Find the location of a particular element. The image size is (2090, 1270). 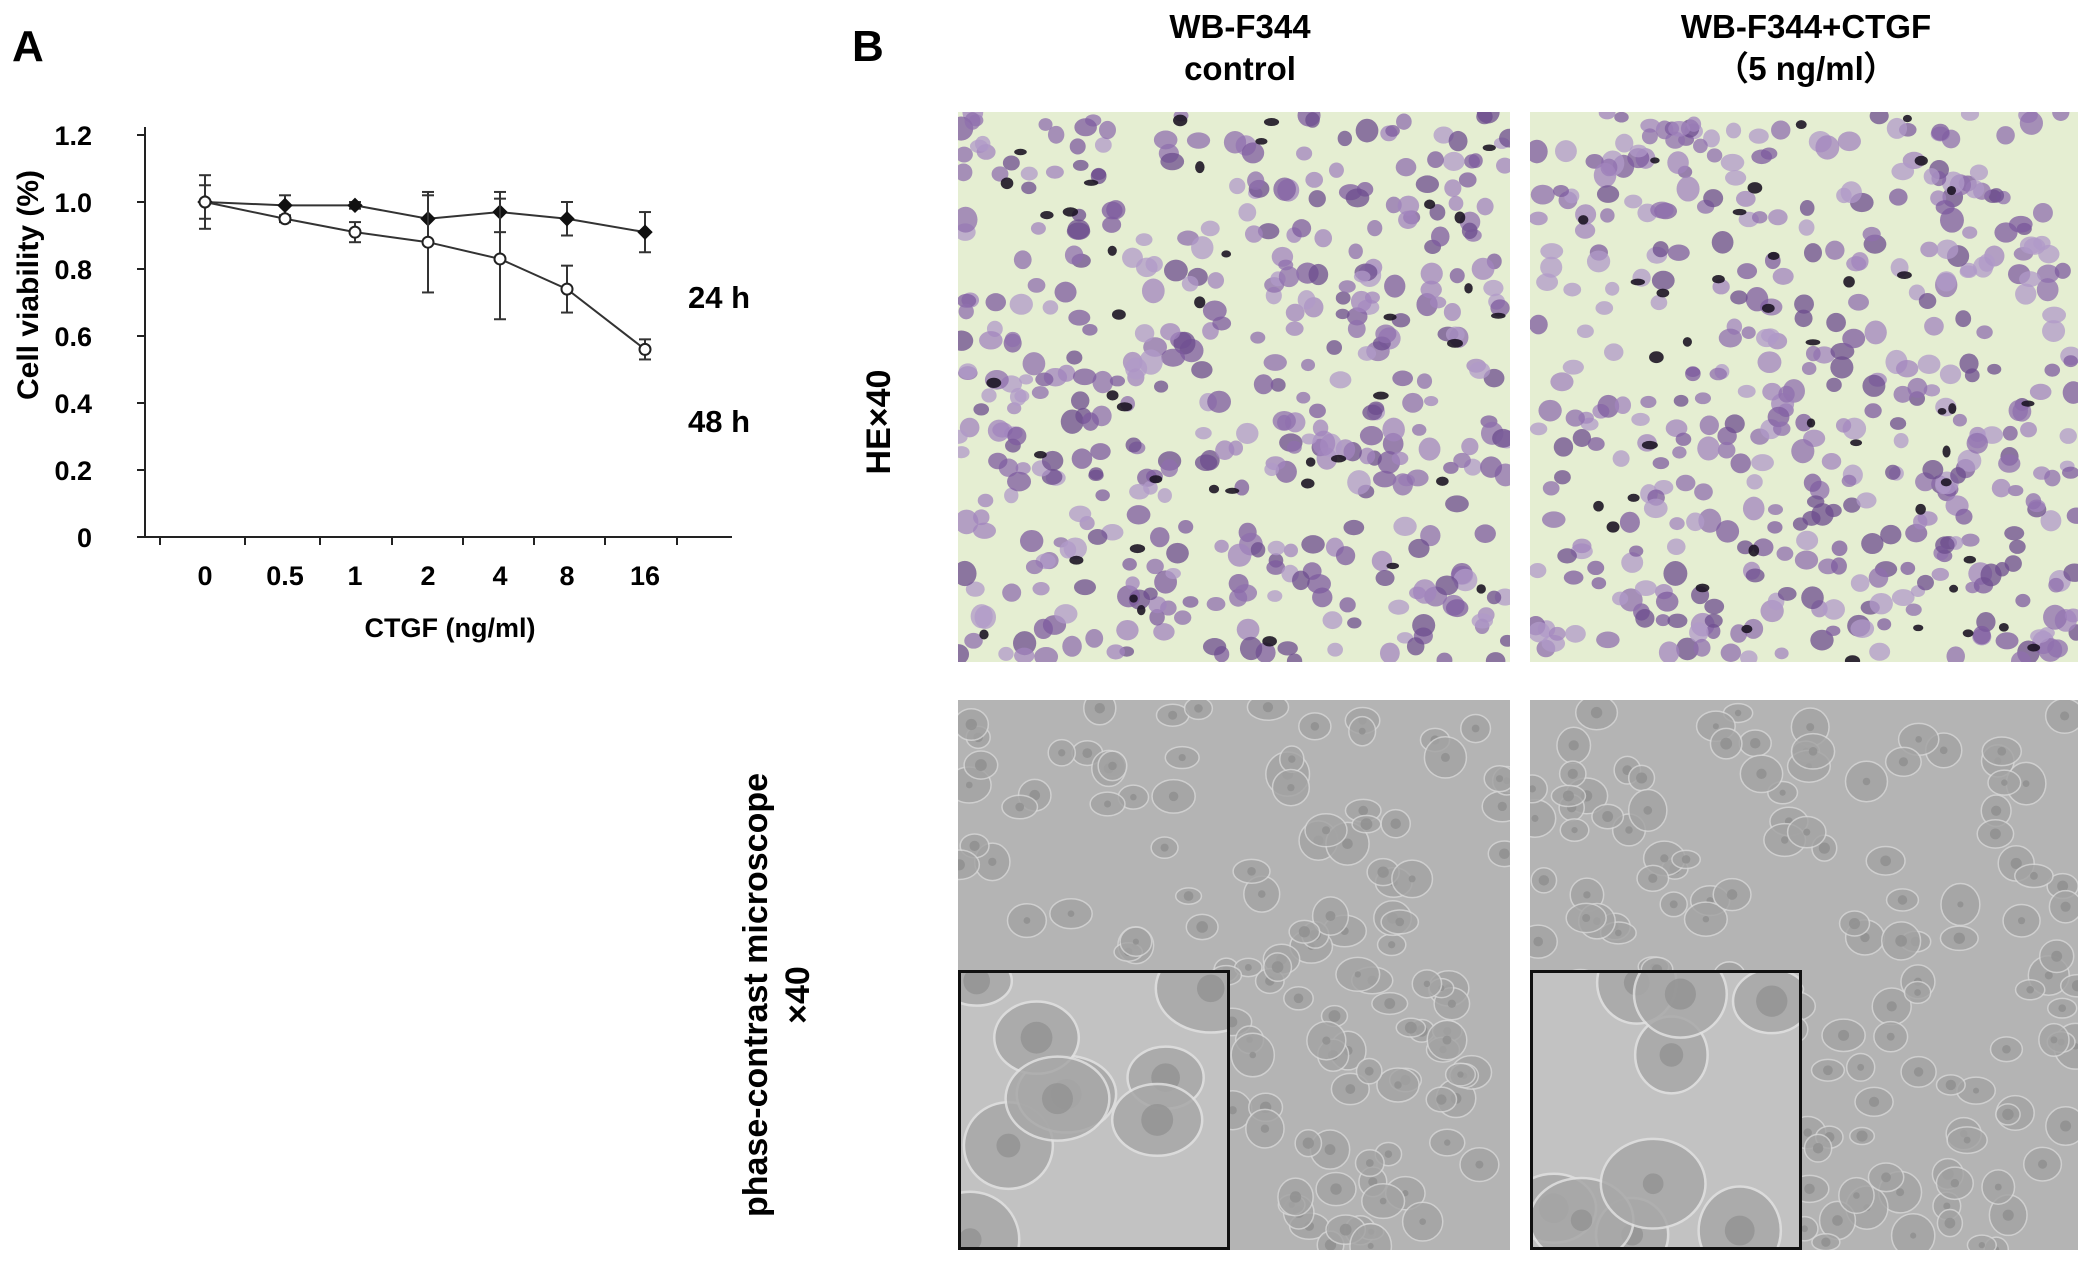

inset-cells-ctgf is located at coordinates (1666, 1110).